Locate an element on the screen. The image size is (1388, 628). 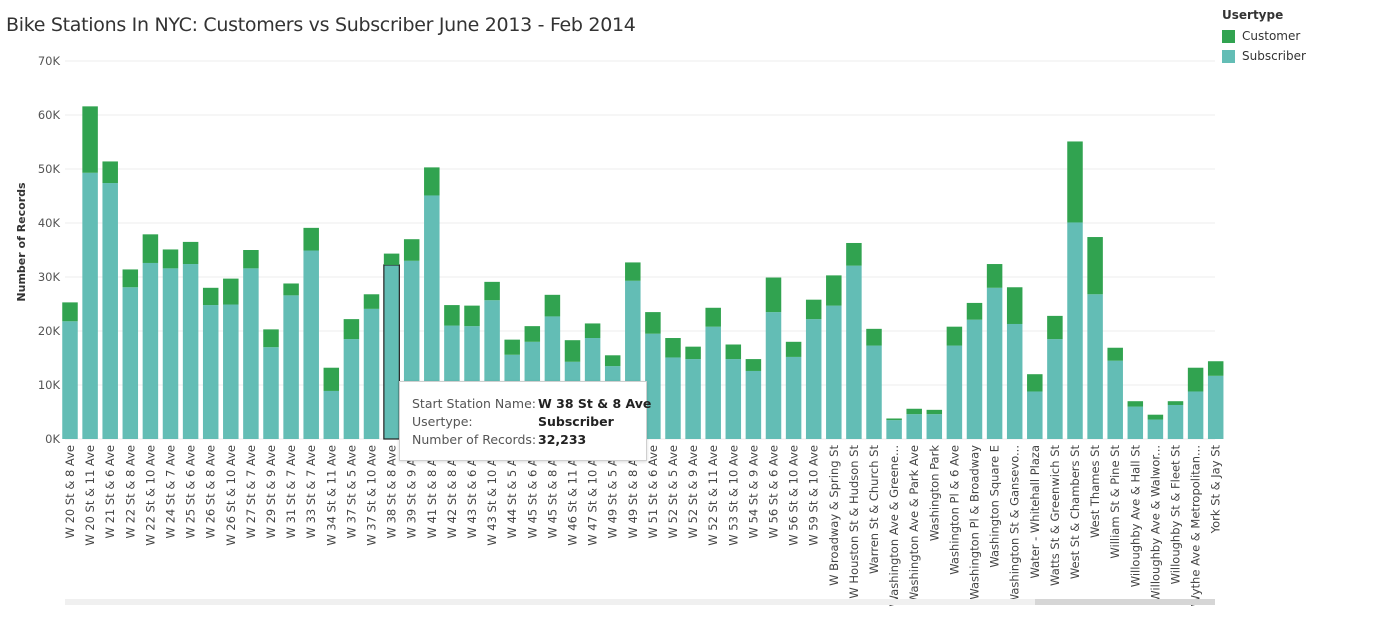
legend-item-customer: Customer is located at coordinates (1264, 36).